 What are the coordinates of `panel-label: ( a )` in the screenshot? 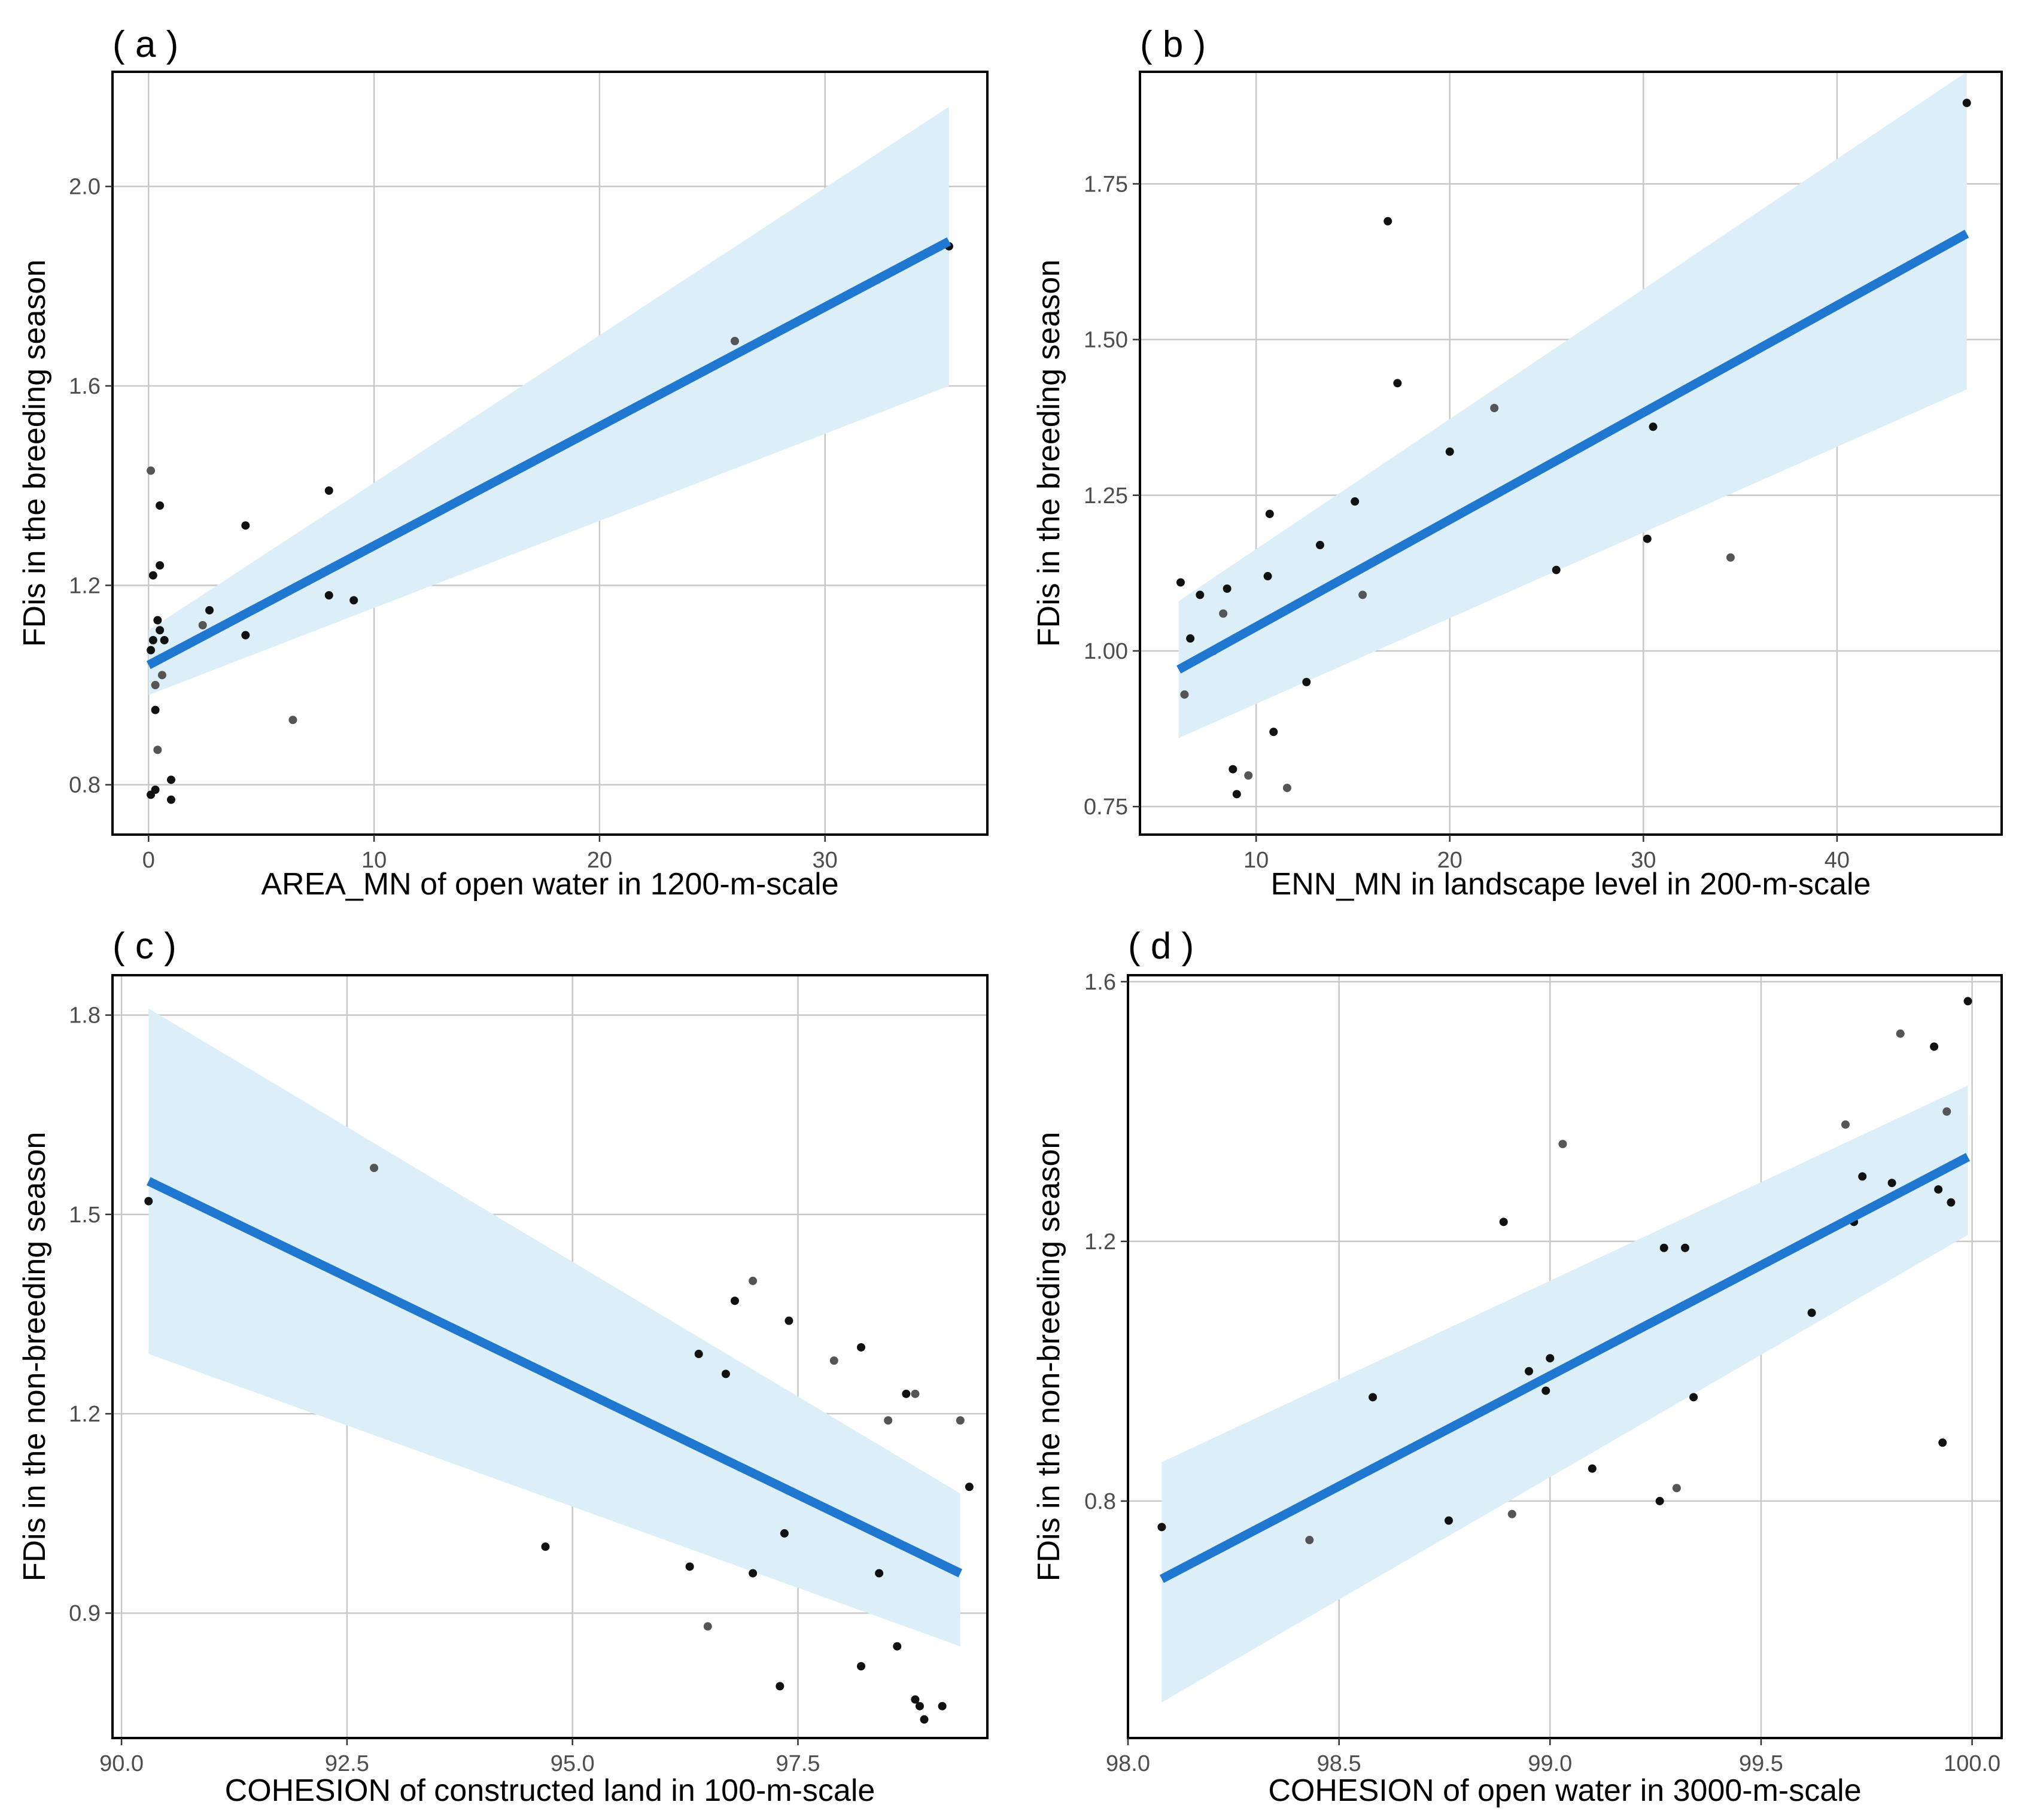 It's located at (145, 44).